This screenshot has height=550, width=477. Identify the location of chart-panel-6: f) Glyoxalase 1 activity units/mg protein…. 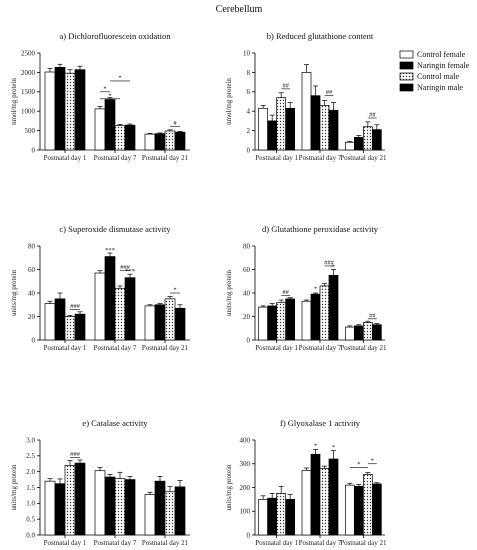
(306, 482).